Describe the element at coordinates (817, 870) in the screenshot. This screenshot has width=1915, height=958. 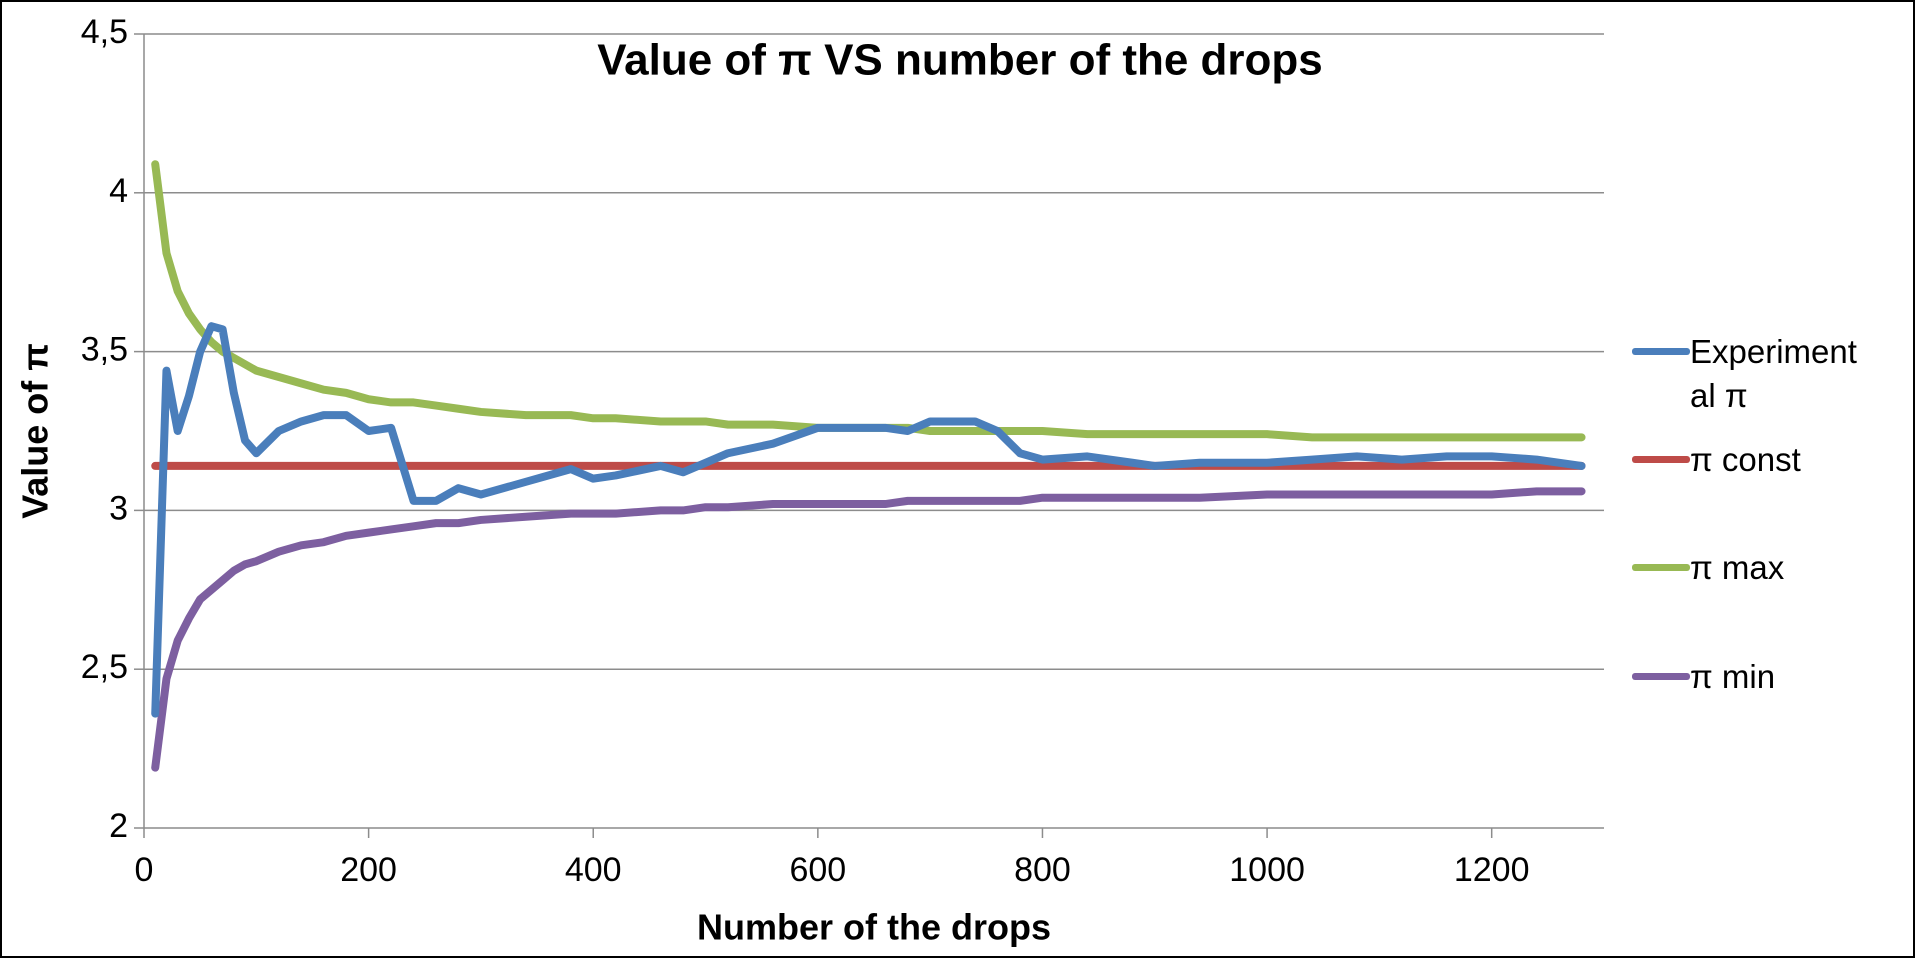
I see `x-tick-label: 600` at that location.